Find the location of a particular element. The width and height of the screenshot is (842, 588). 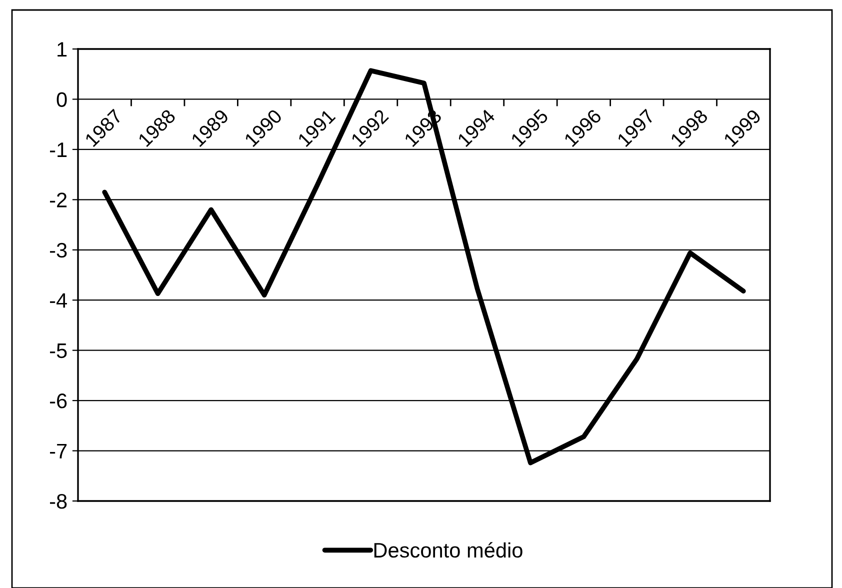

y-tick-label: -5 is located at coordinates (58, 351).